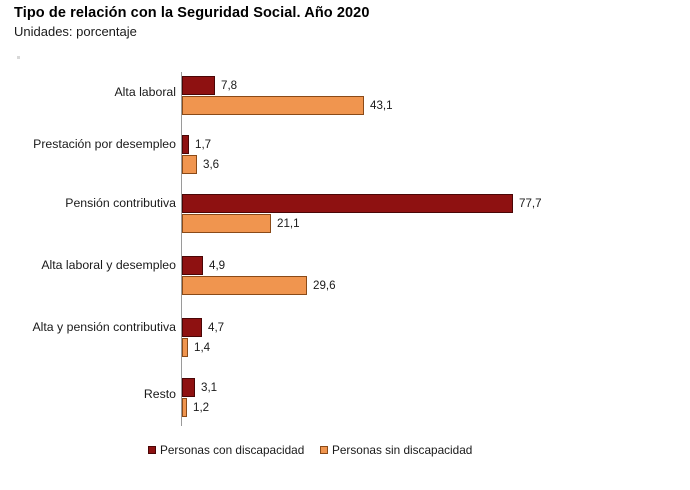 The height and width of the screenshot is (490, 690). I want to click on bar-value-label: 77,7, so click(530, 203).